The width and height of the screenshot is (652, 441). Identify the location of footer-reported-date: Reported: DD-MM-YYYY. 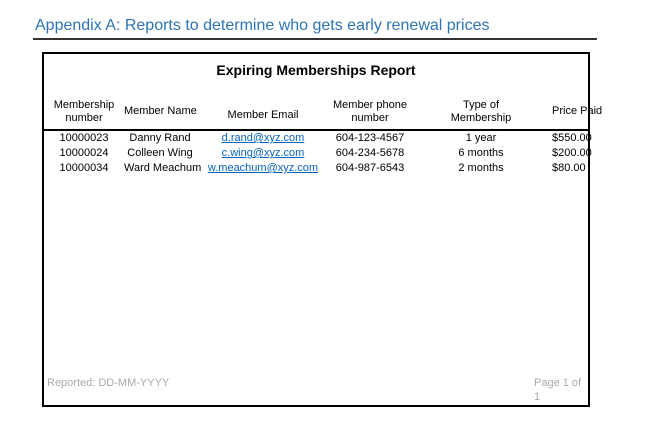
(108, 383).